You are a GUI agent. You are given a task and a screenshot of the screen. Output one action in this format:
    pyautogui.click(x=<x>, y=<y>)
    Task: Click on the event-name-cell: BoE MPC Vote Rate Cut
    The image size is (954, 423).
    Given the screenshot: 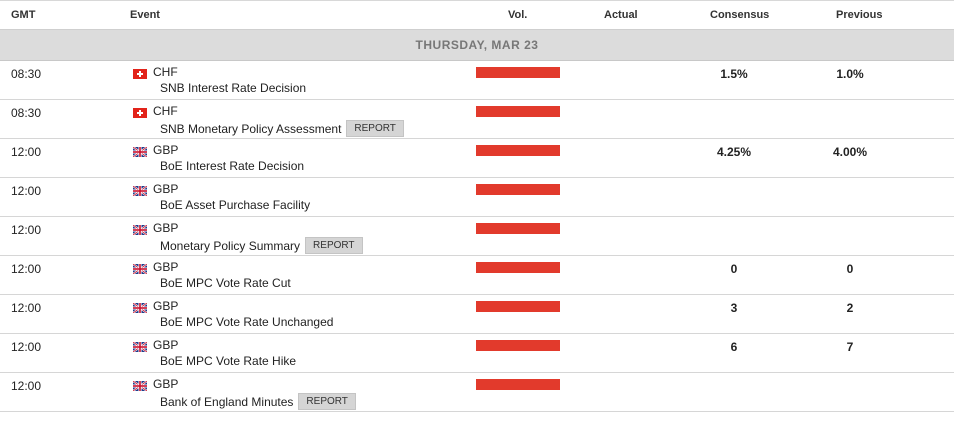 What is the action you would take?
    pyautogui.click(x=225, y=283)
    